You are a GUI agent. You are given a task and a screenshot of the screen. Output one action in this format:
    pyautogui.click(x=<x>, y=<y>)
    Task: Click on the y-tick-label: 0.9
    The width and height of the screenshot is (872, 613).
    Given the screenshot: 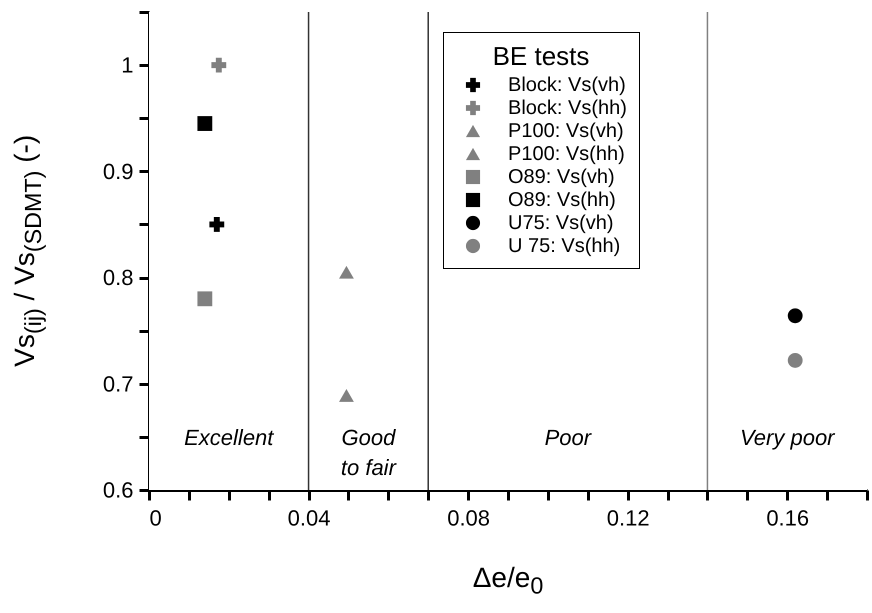 What is the action you would take?
    pyautogui.click(x=118, y=171)
    